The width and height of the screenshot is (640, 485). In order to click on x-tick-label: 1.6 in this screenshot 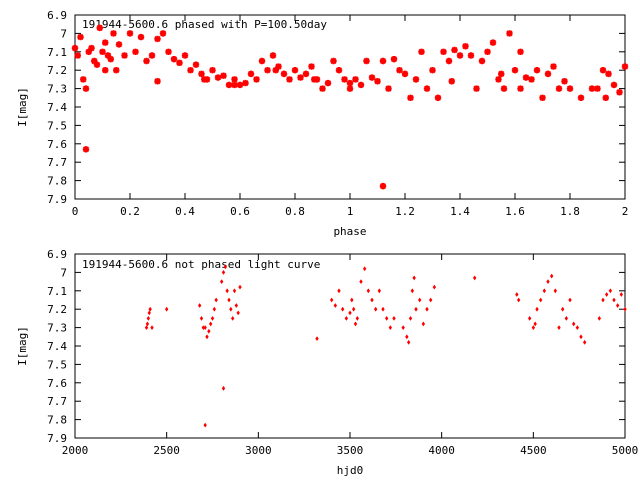, I will do `click(515, 211)`.